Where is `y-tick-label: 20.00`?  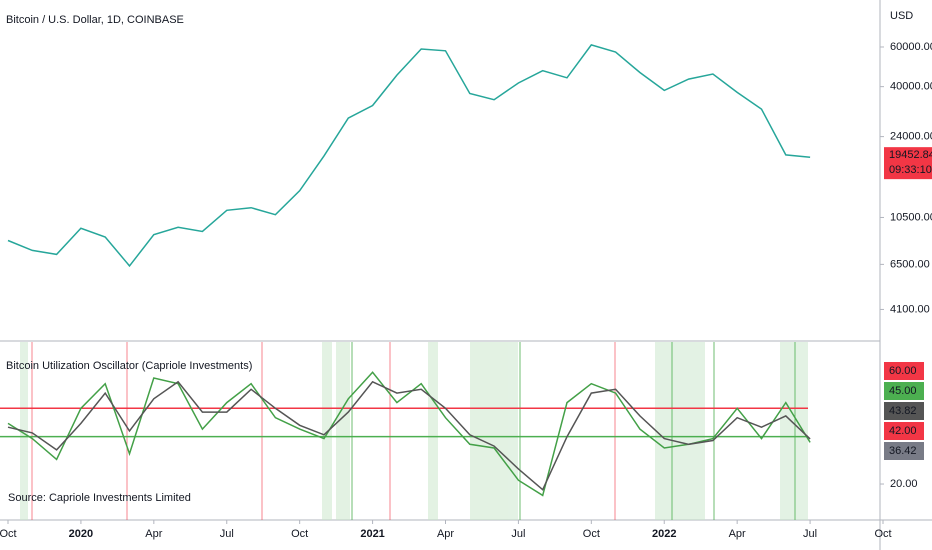 y-tick-label: 20.00 is located at coordinates (904, 484).